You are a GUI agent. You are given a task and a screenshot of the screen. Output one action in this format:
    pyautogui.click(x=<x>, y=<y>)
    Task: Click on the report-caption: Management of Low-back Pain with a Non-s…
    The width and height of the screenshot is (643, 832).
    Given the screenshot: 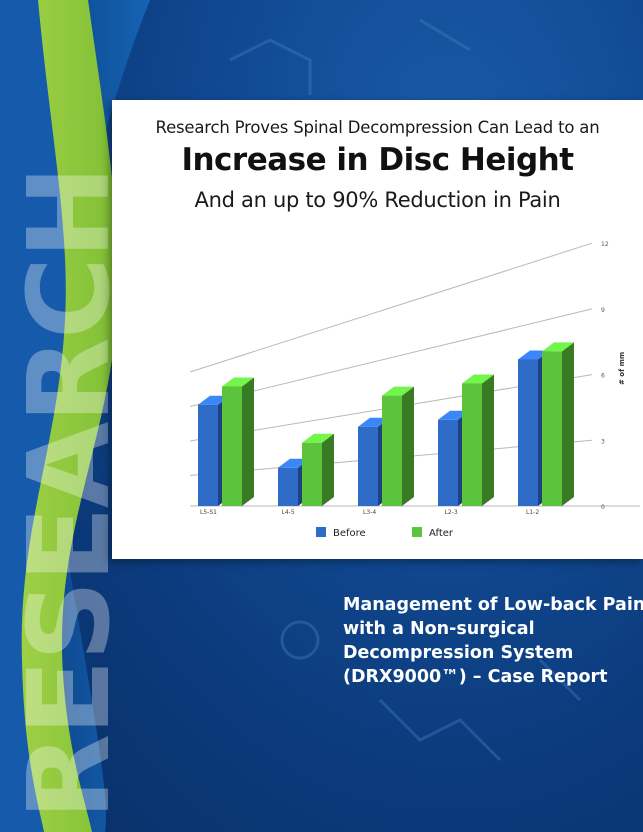 What is the action you would take?
    pyautogui.click(x=493, y=641)
    